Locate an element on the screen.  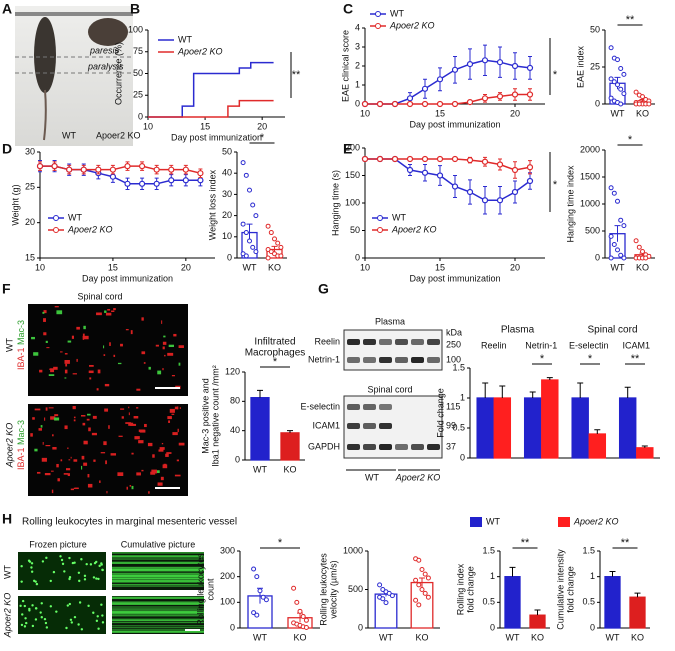
label: IBA-1 Mac-3 is located at coordinates (21, 345).